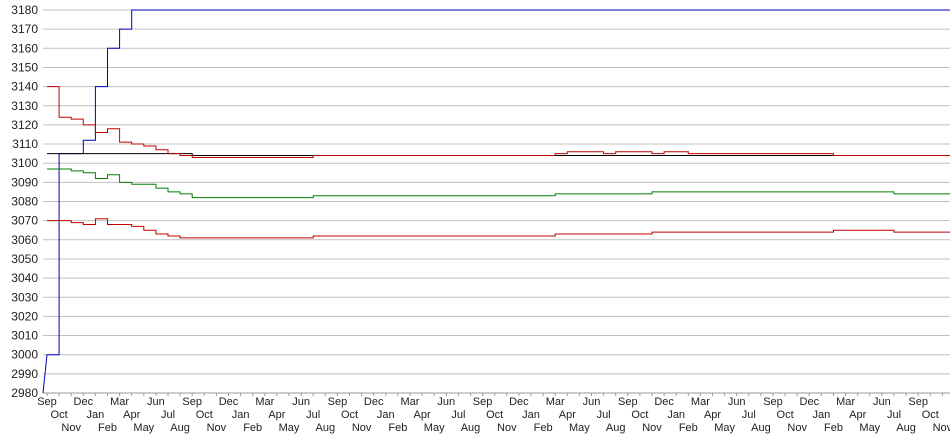  Describe the element at coordinates (24, 87) in the screenshot. I see `y-tick-label: 3140` at that location.